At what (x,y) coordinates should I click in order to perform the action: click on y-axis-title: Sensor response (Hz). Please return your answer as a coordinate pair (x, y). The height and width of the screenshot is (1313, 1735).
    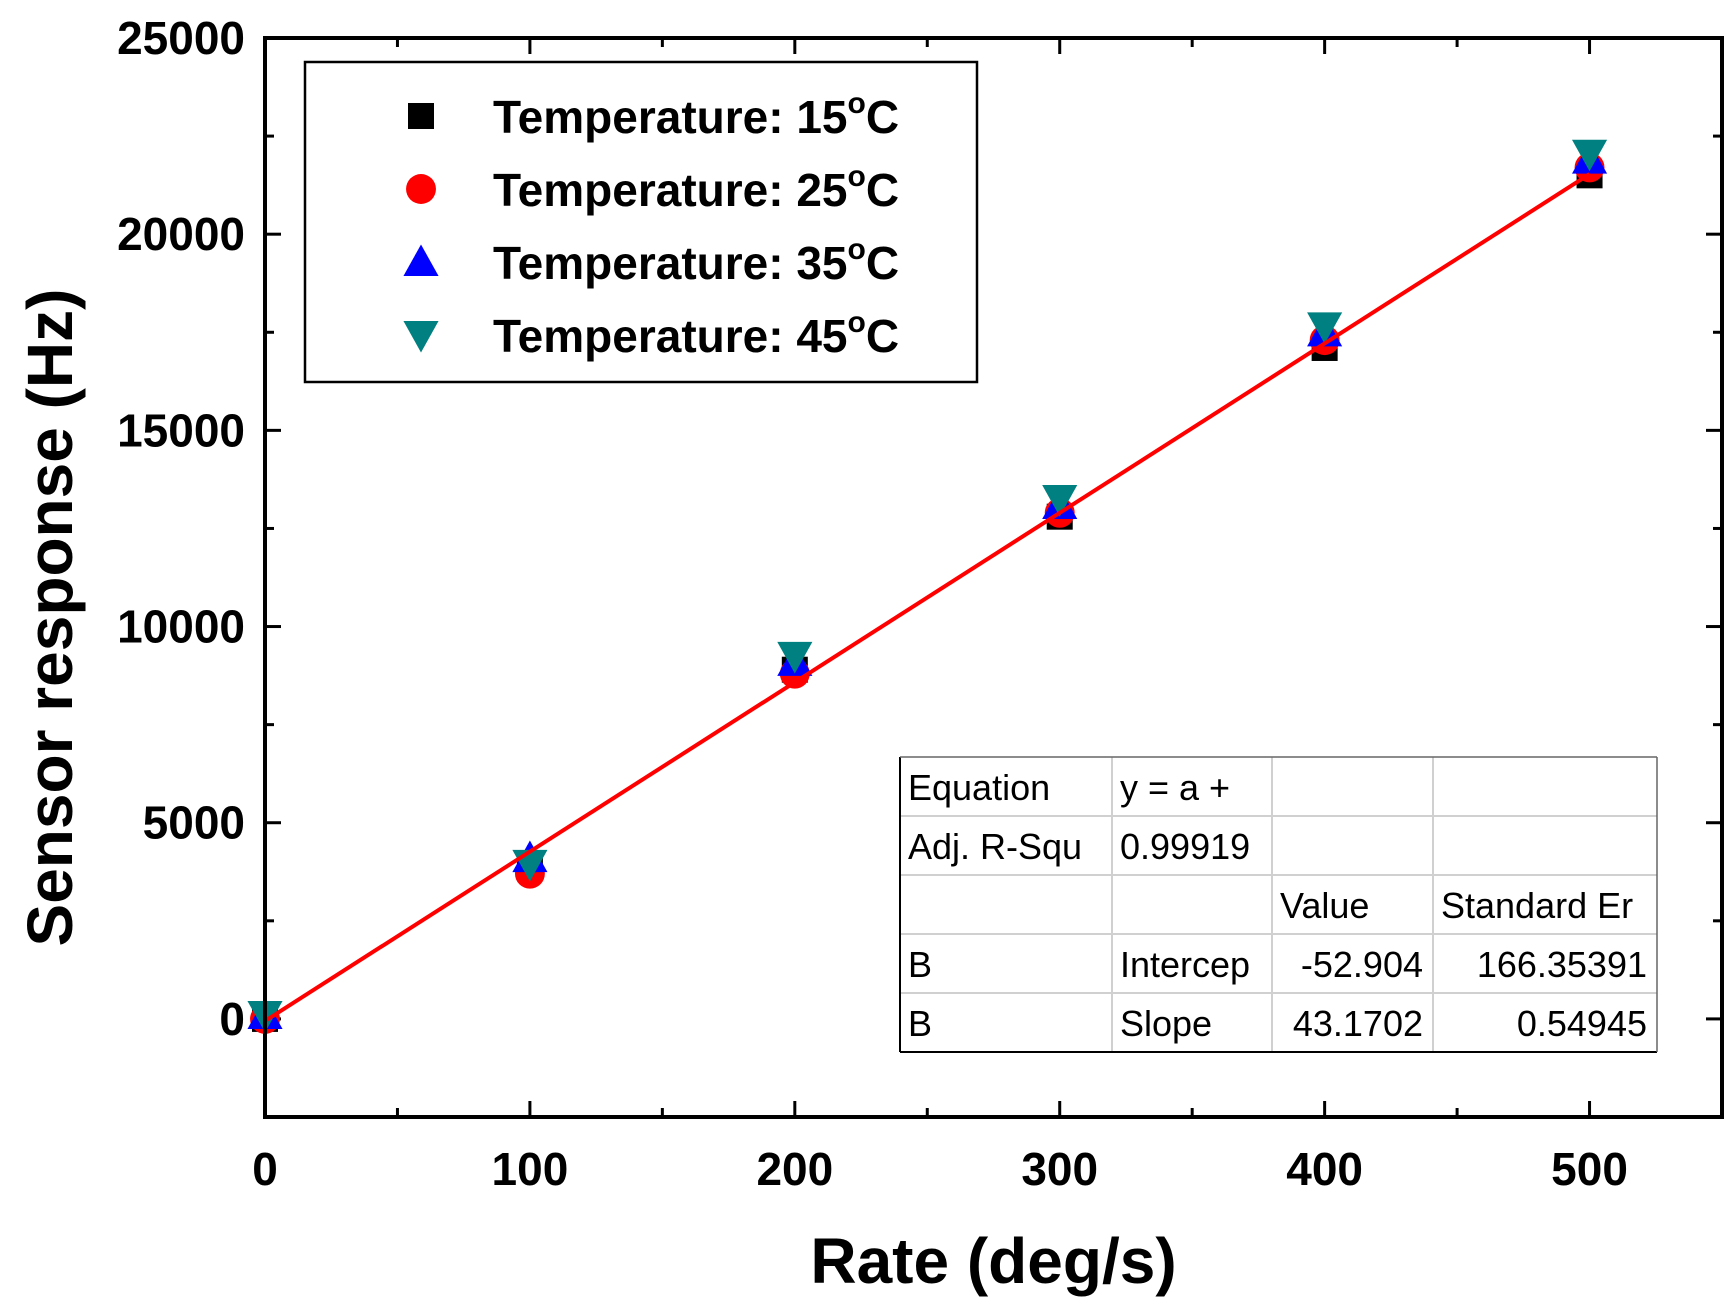
    Looking at the image, I should click on (50, 618).